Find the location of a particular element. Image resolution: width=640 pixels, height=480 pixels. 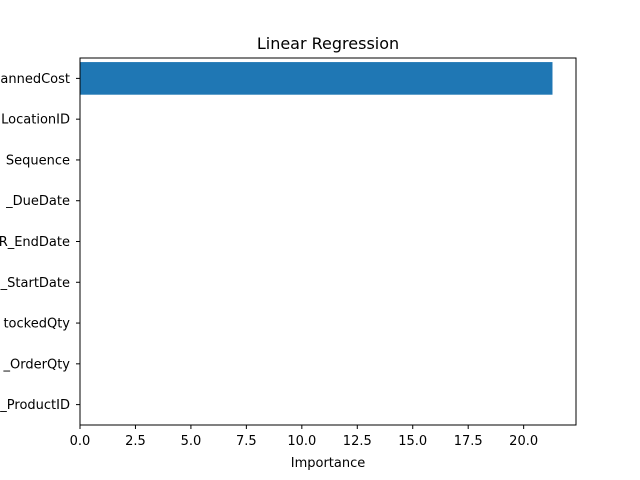

y-tick-label: _StartDate is located at coordinates (35, 283).